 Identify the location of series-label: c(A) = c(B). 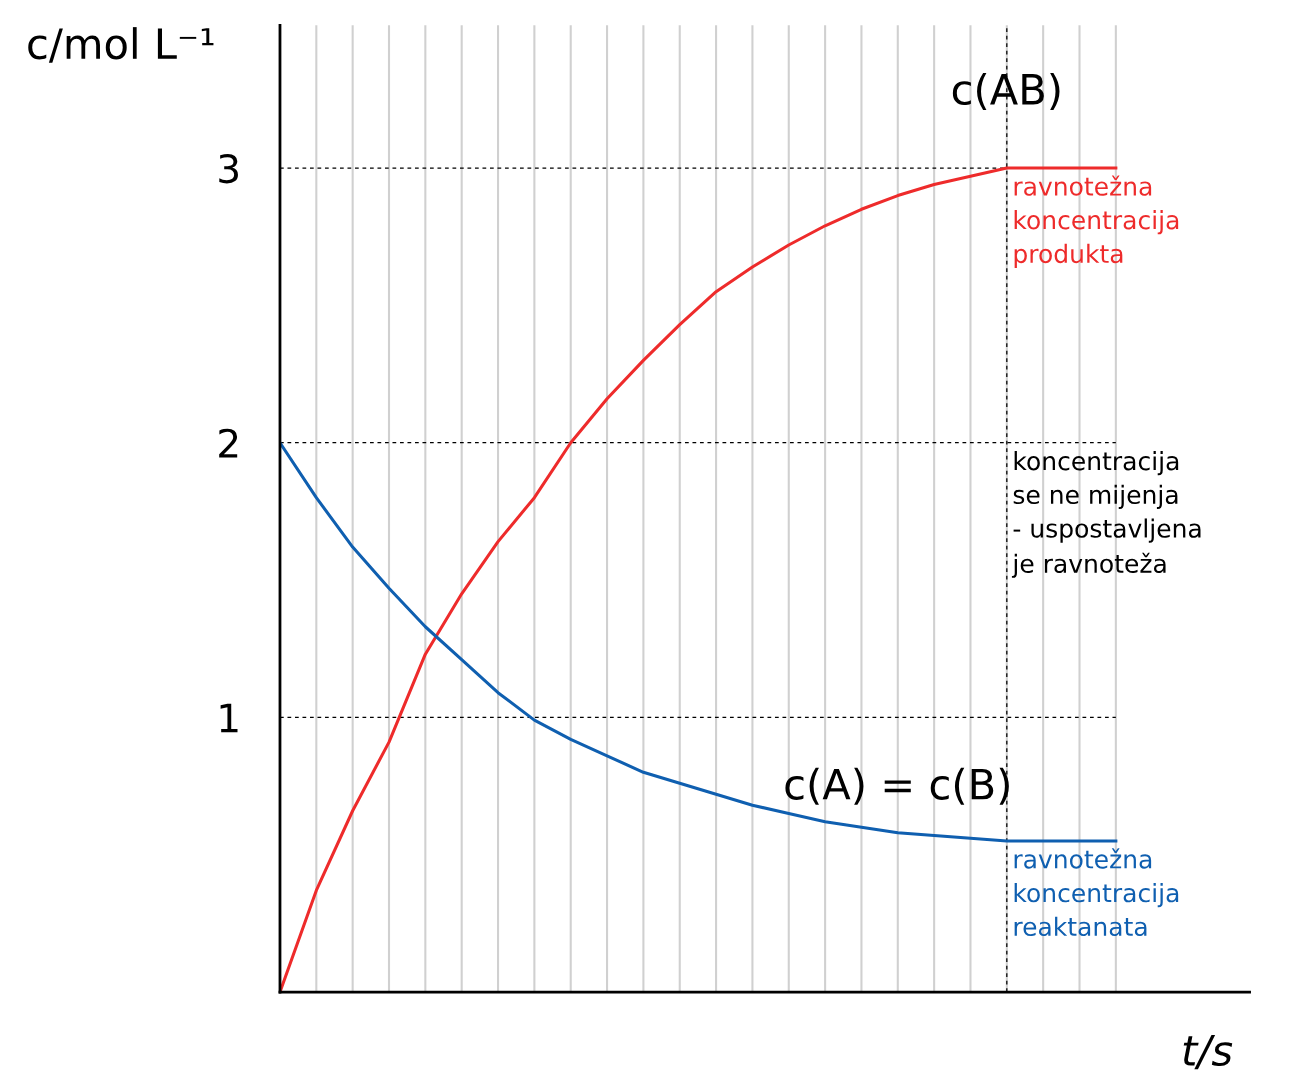
(897, 786).